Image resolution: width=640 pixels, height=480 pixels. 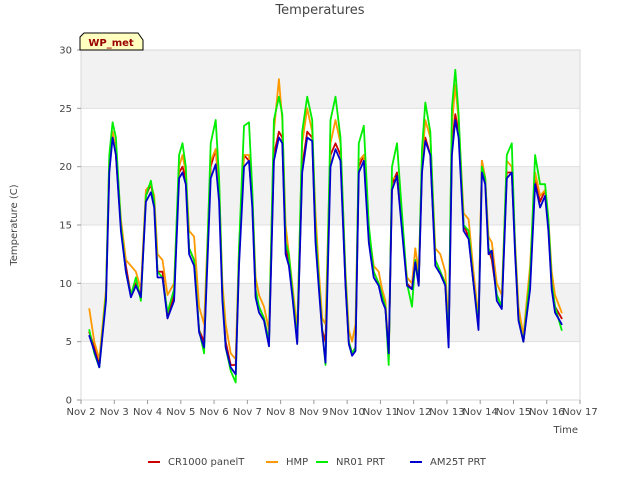 What do you see at coordinates (65, 284) in the screenshot?
I see `y-tick-label: 10` at bounding box center [65, 284].